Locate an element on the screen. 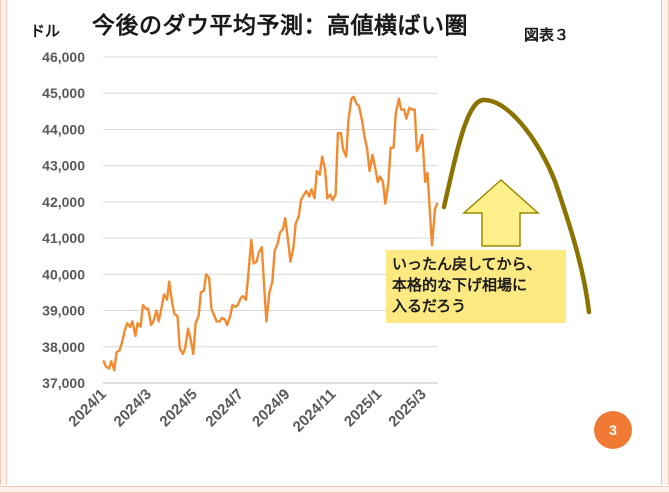  frame-left-border is located at coordinates (4, 246).